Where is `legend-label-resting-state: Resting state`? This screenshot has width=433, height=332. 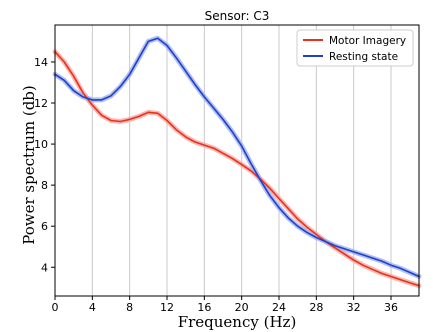
legend-label-resting-state: Resting state is located at coordinates (363, 57).